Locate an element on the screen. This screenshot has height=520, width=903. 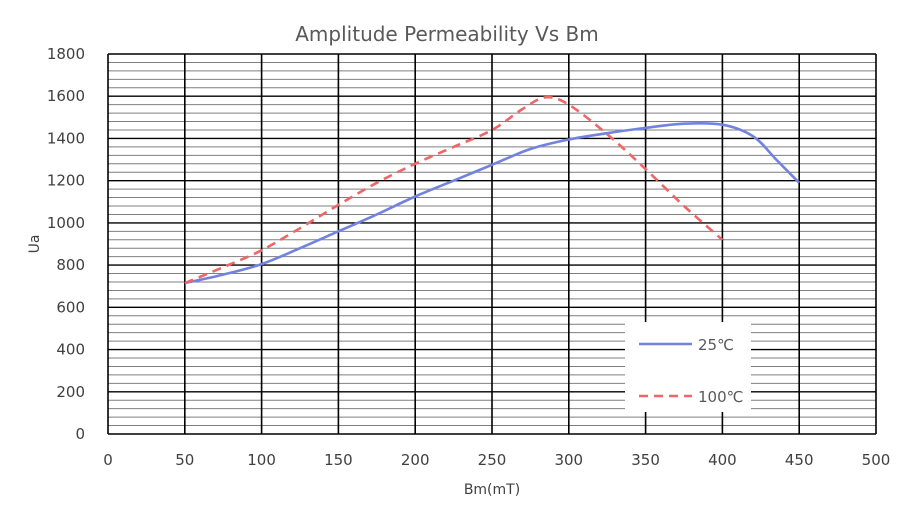
y-tick-label: 1800 is located at coordinates (66, 54).